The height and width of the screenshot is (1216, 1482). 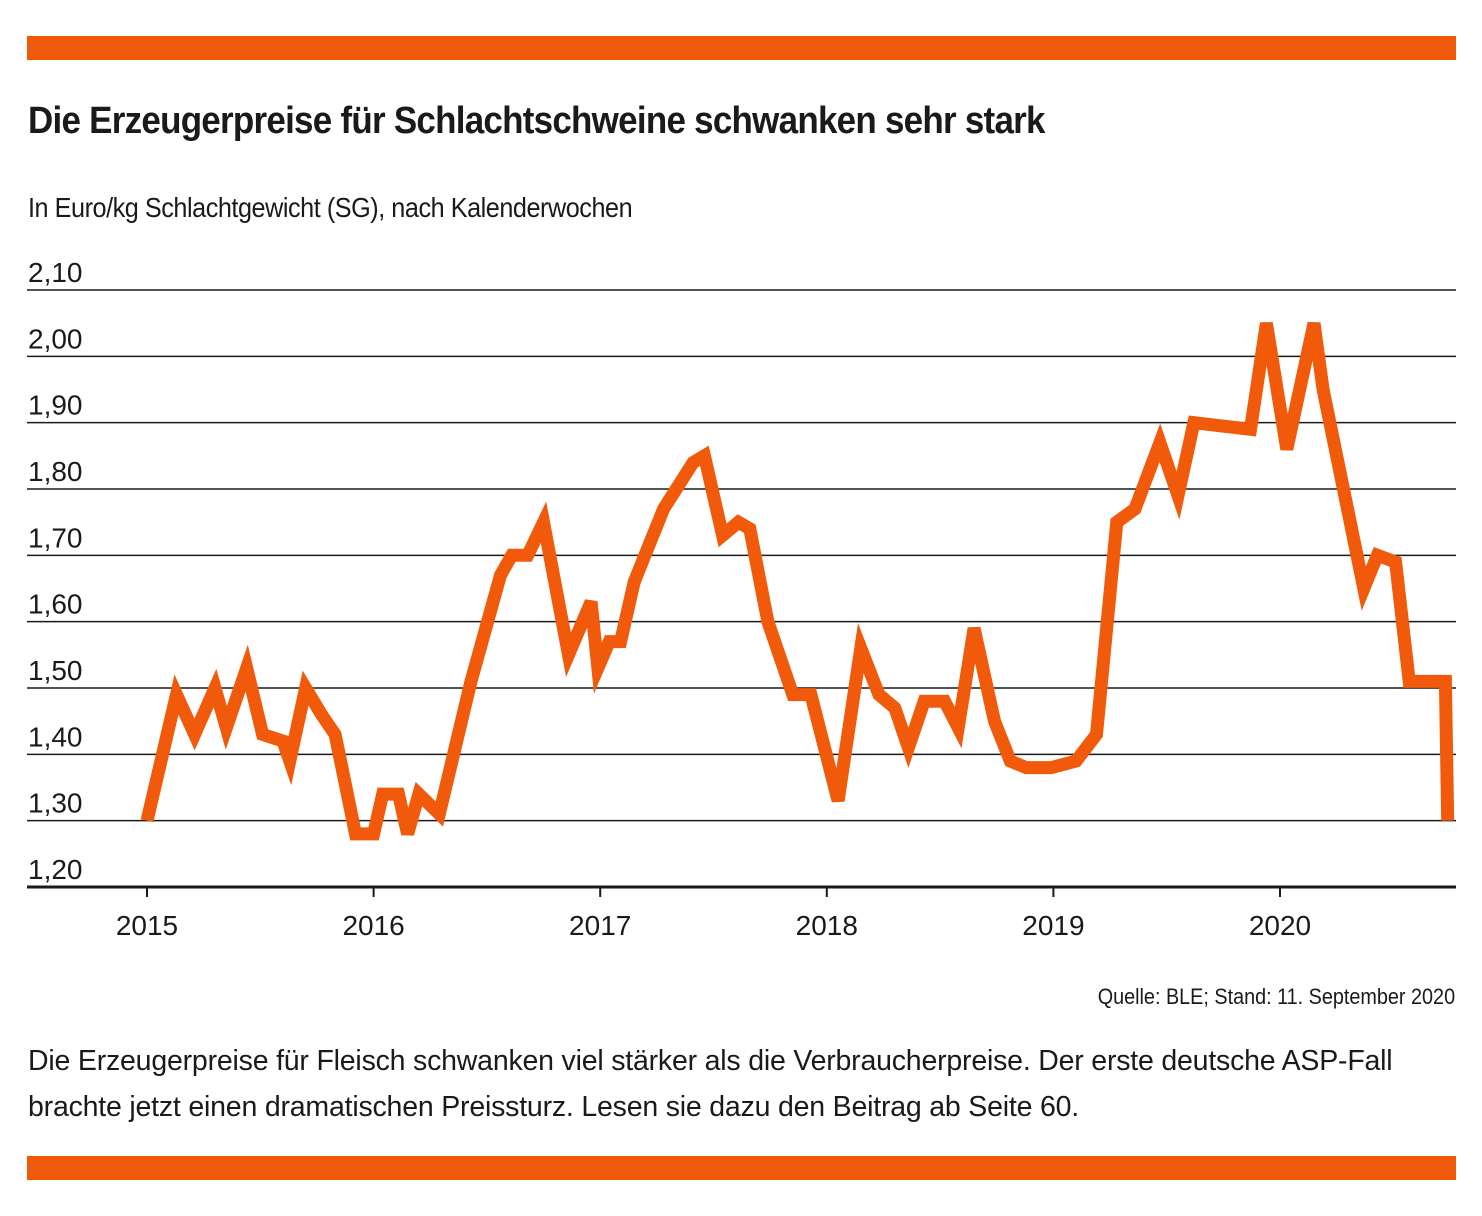 What do you see at coordinates (55, 869) in the screenshot?
I see `y-tick-label: 1,20` at bounding box center [55, 869].